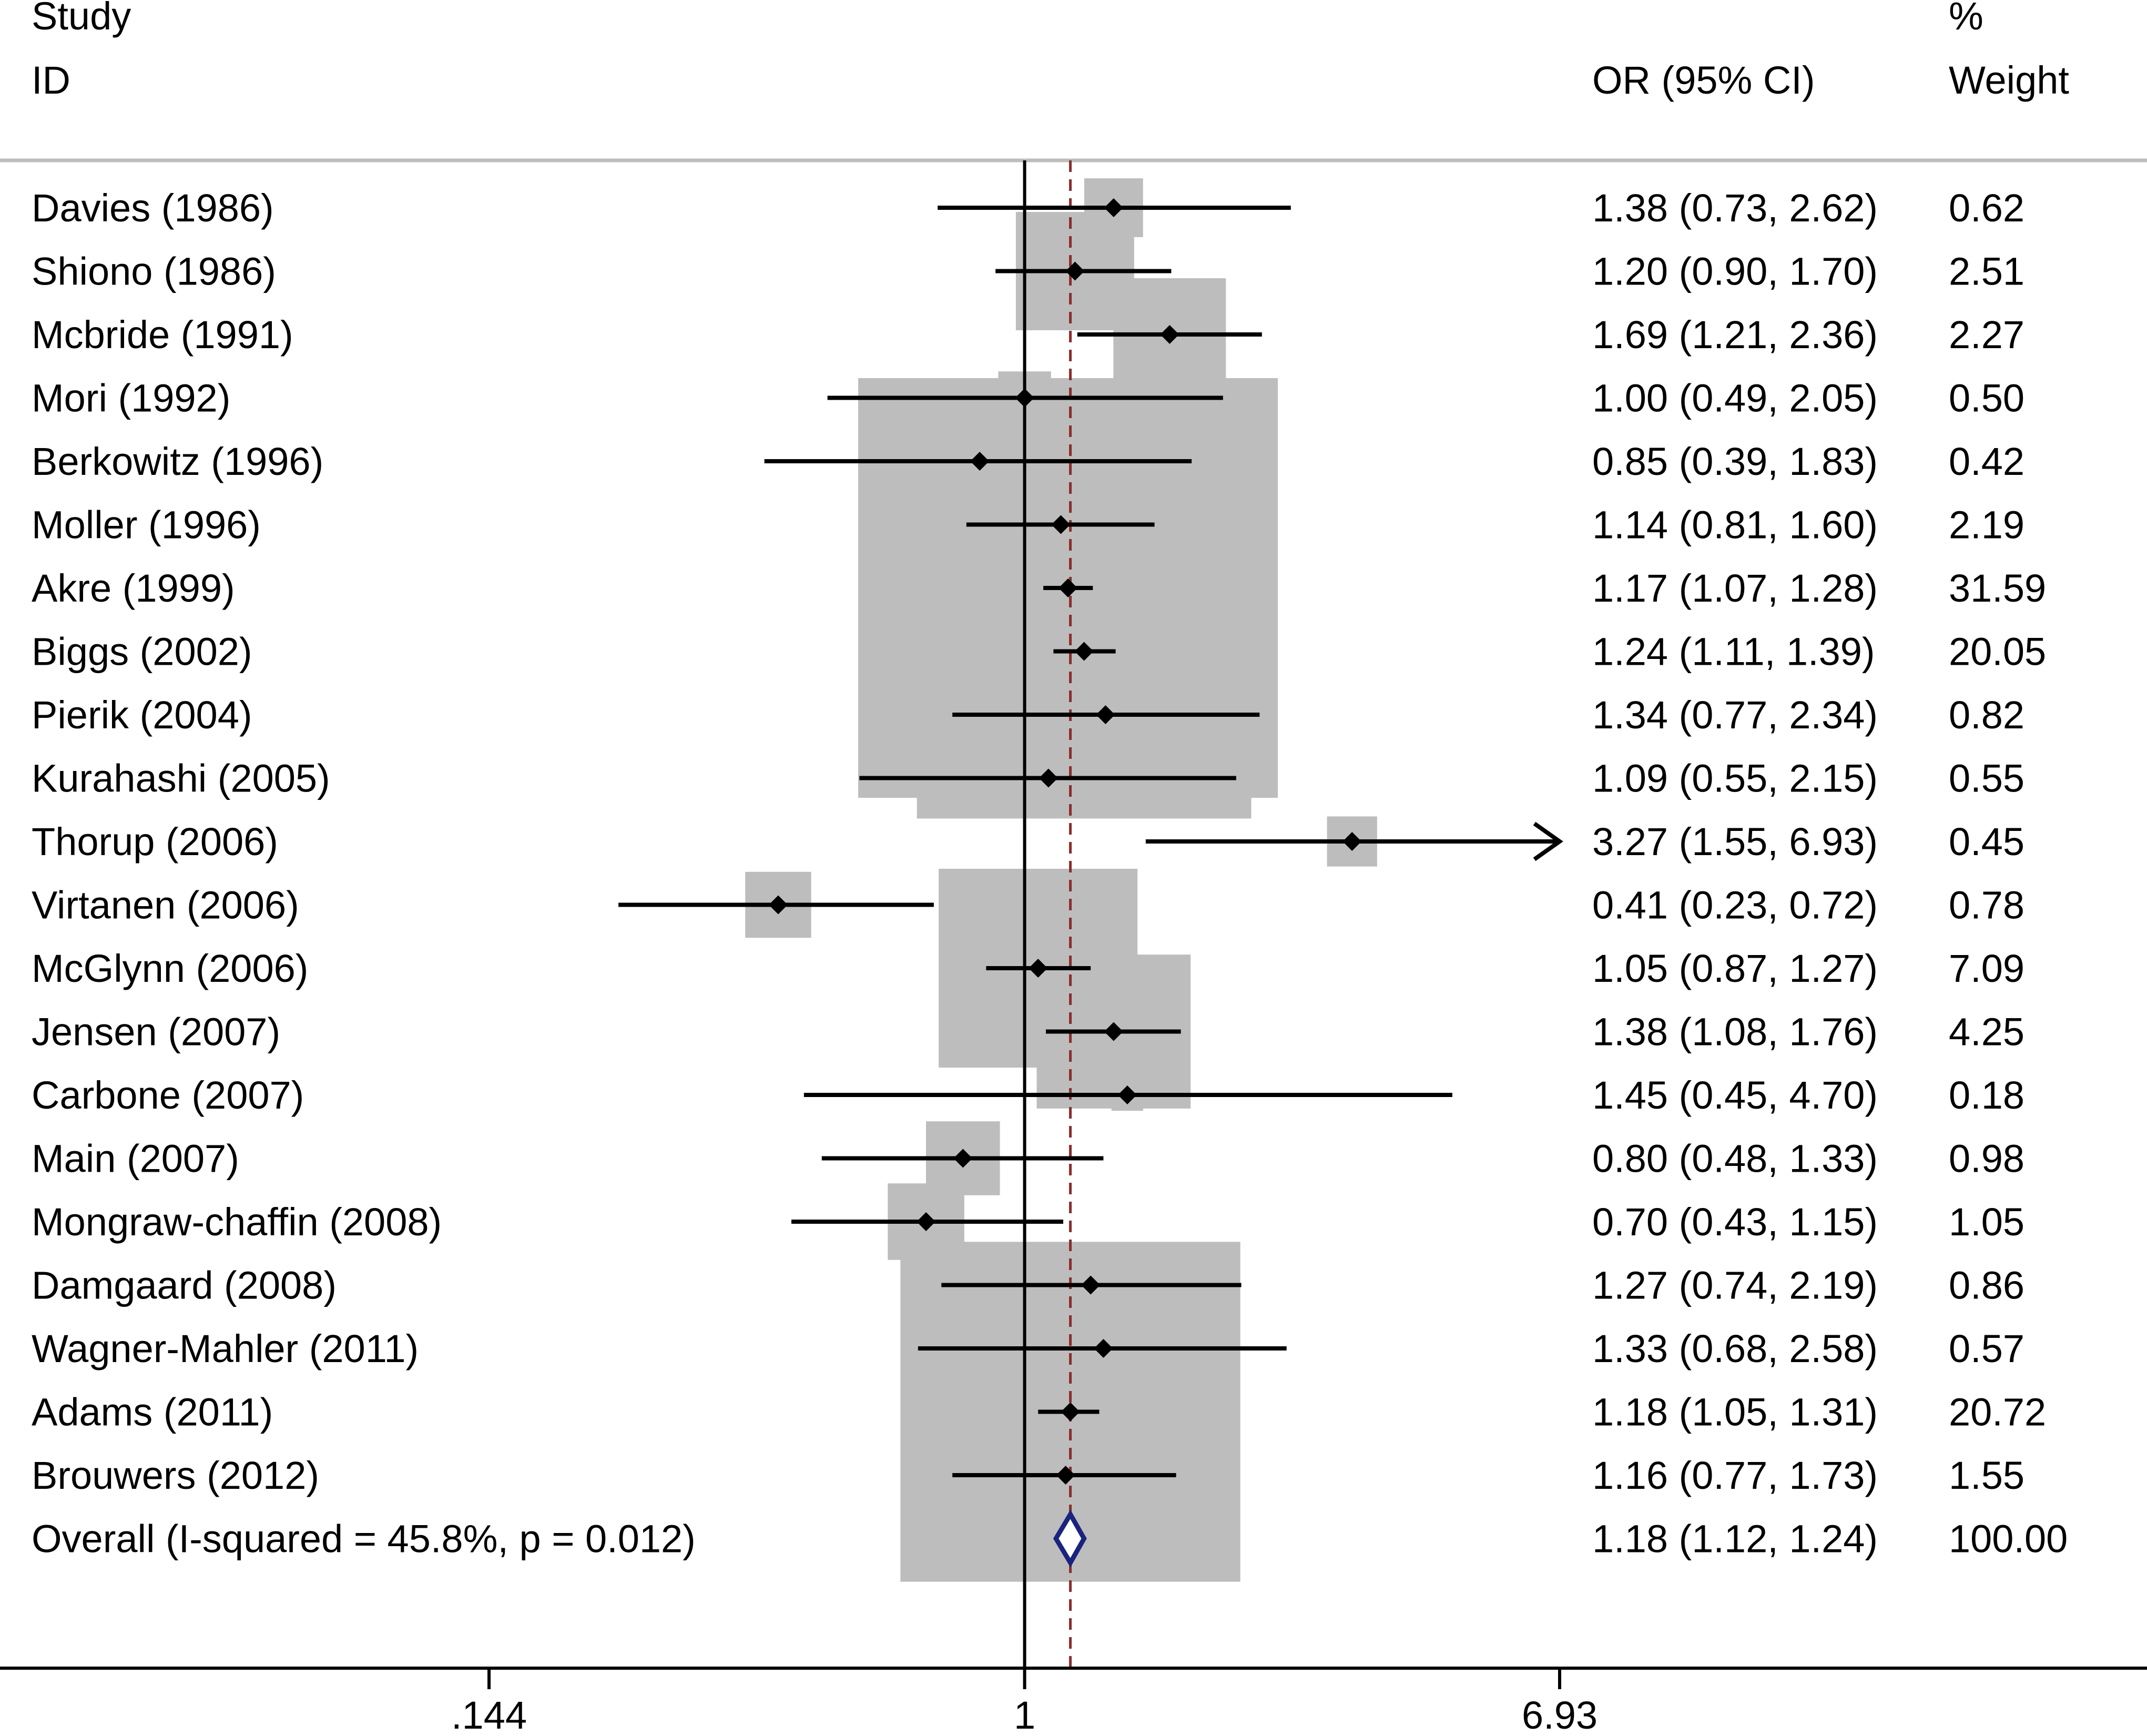  What do you see at coordinates (165, 905) in the screenshot?
I see `study-label: Virtanen (2006)` at bounding box center [165, 905].